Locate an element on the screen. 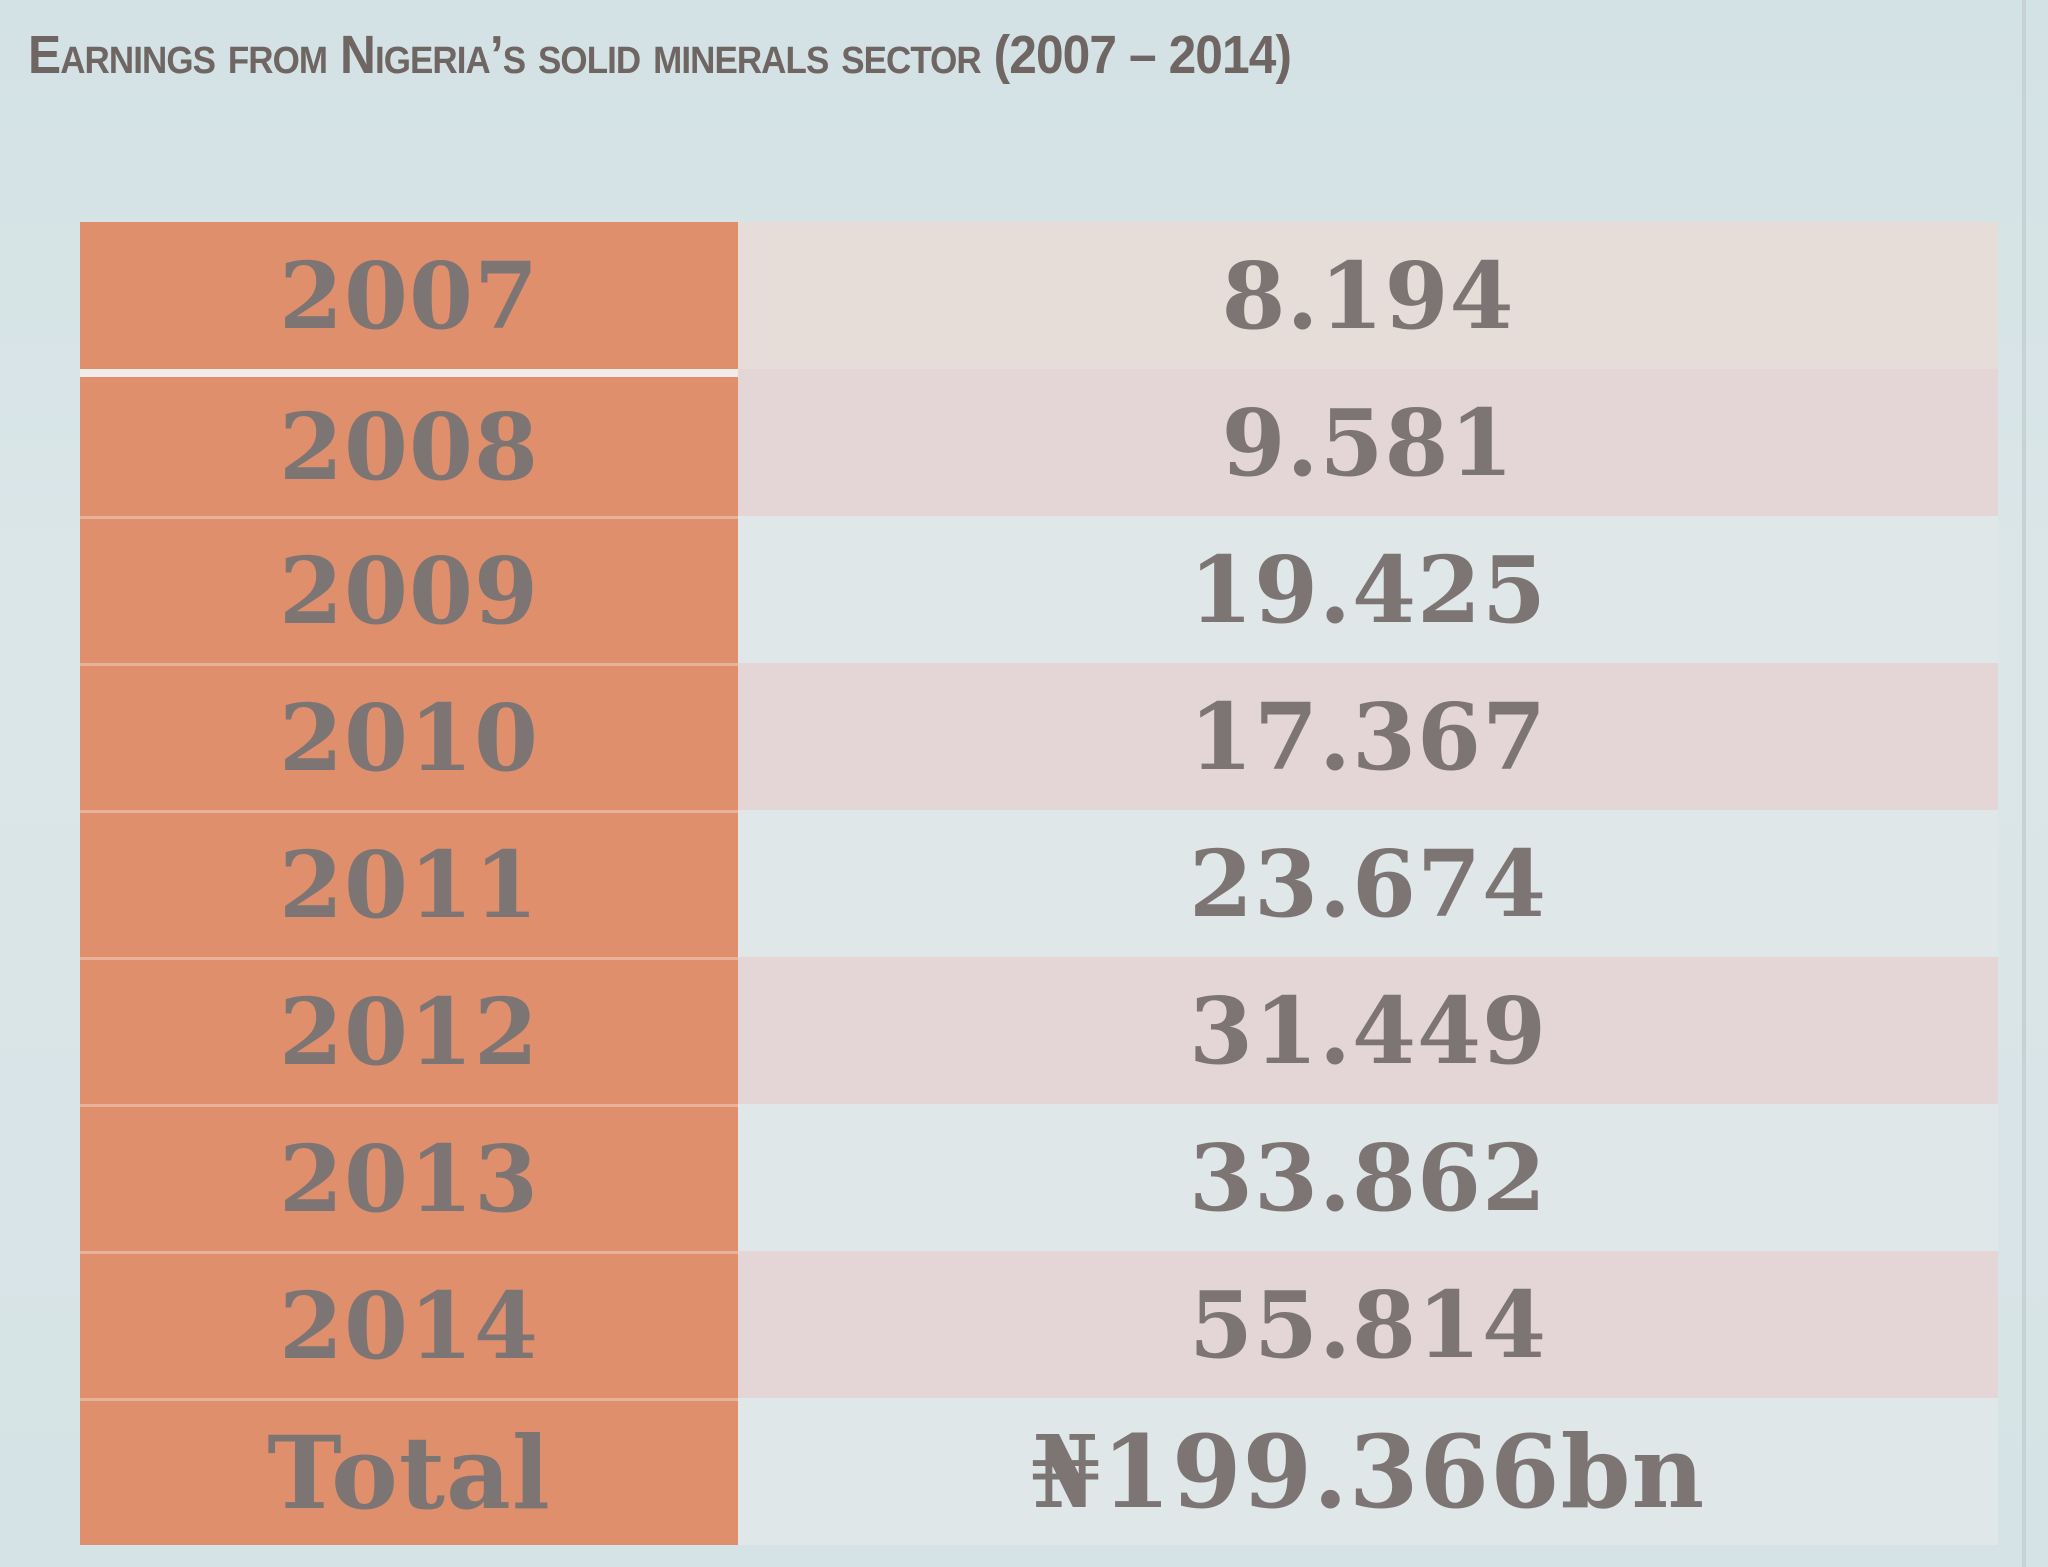 The height and width of the screenshot is (1567, 2048). total-value: ₦199.366bn is located at coordinates (1368, 1471).